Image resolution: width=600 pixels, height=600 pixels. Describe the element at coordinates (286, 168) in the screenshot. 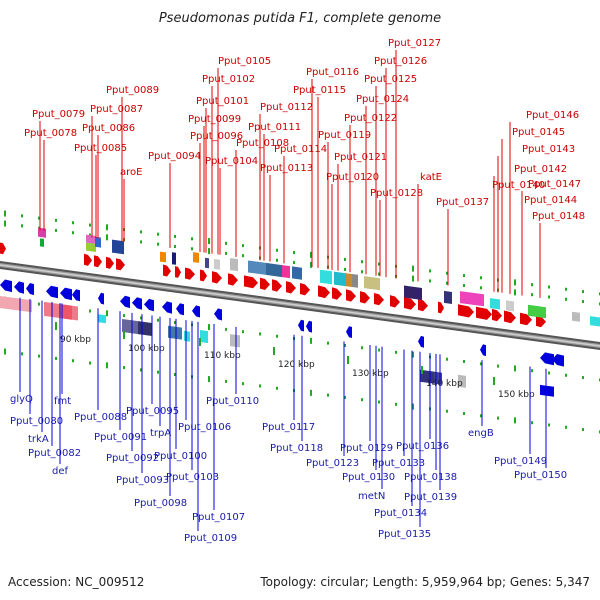

I see `forward-gene-label: Pput_0113` at that location.